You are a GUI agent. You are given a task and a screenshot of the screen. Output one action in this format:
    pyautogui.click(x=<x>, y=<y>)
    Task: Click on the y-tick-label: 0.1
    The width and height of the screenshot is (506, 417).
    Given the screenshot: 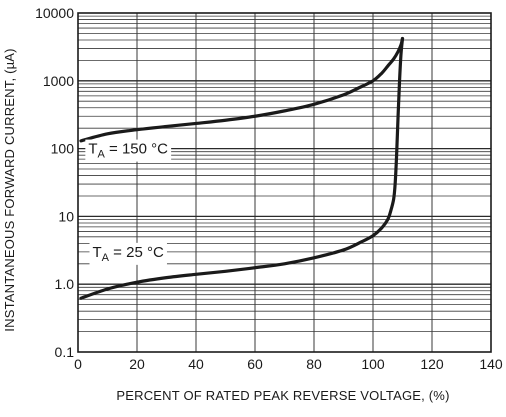 What is the action you would take?
    pyautogui.click(x=65, y=352)
    